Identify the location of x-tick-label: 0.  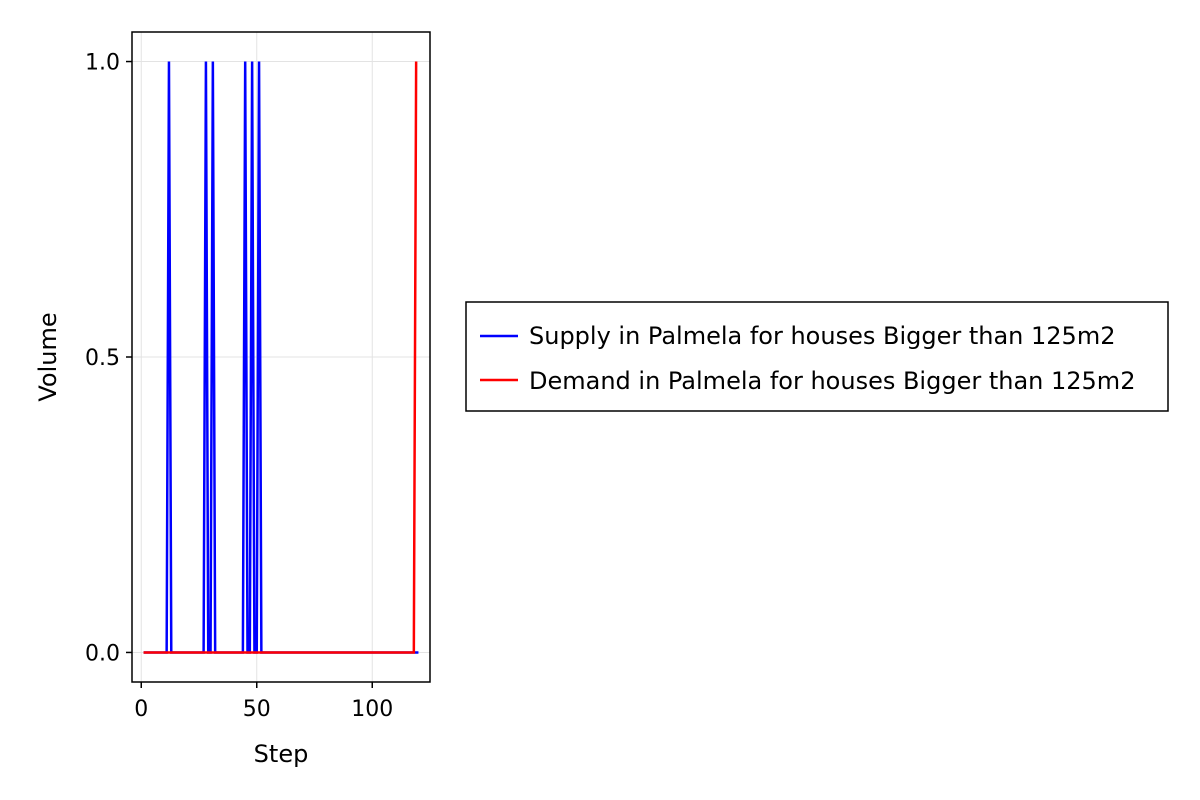
(141, 709).